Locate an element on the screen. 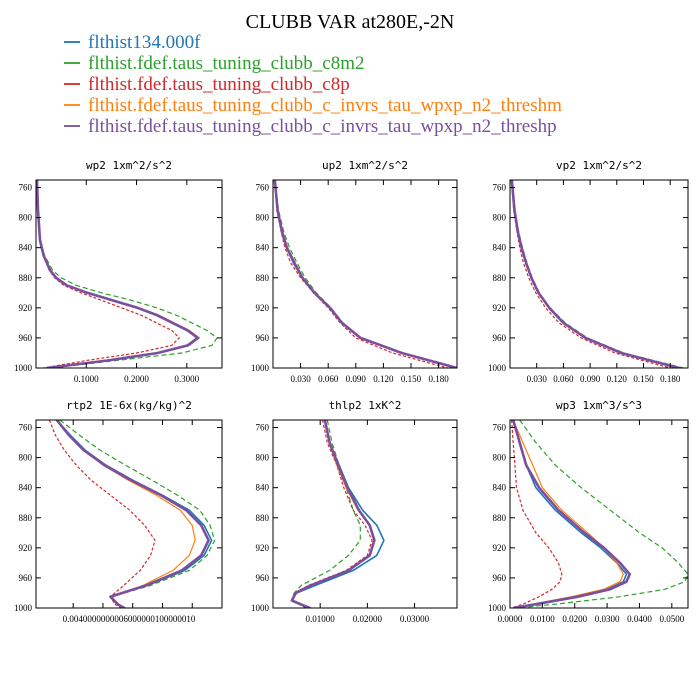 The width and height of the screenshot is (700, 700). x-tick-label: 0.03000 is located at coordinates (415, 619).